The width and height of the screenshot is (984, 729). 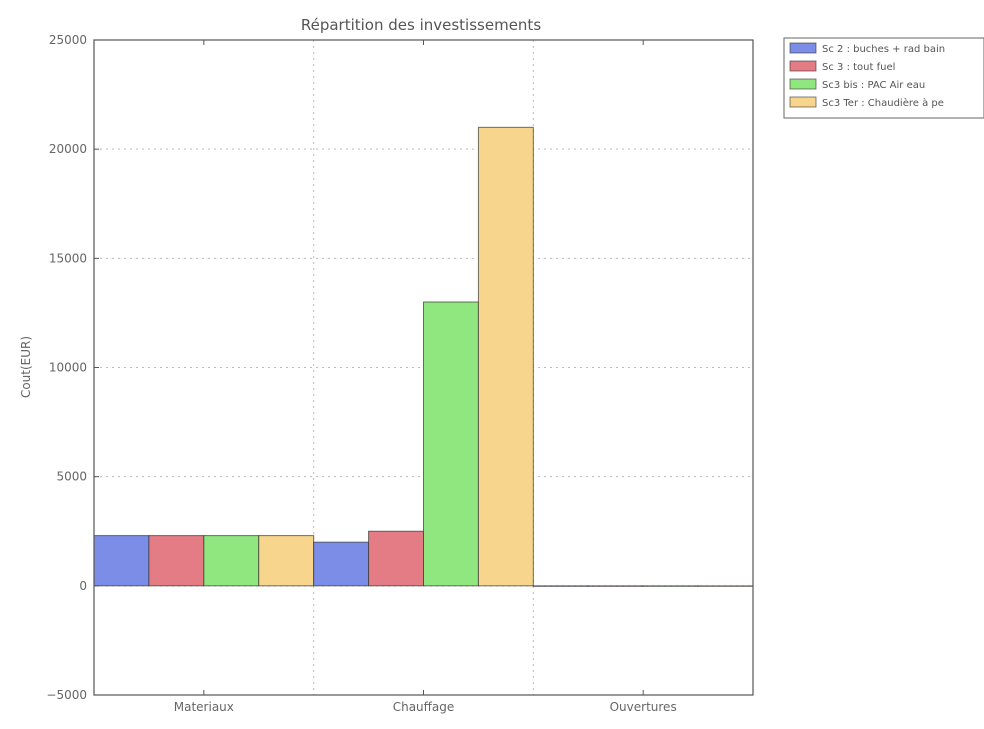 What do you see at coordinates (883, 49) in the screenshot?
I see `legend-label: Sc 2 : buches + rad bain` at bounding box center [883, 49].